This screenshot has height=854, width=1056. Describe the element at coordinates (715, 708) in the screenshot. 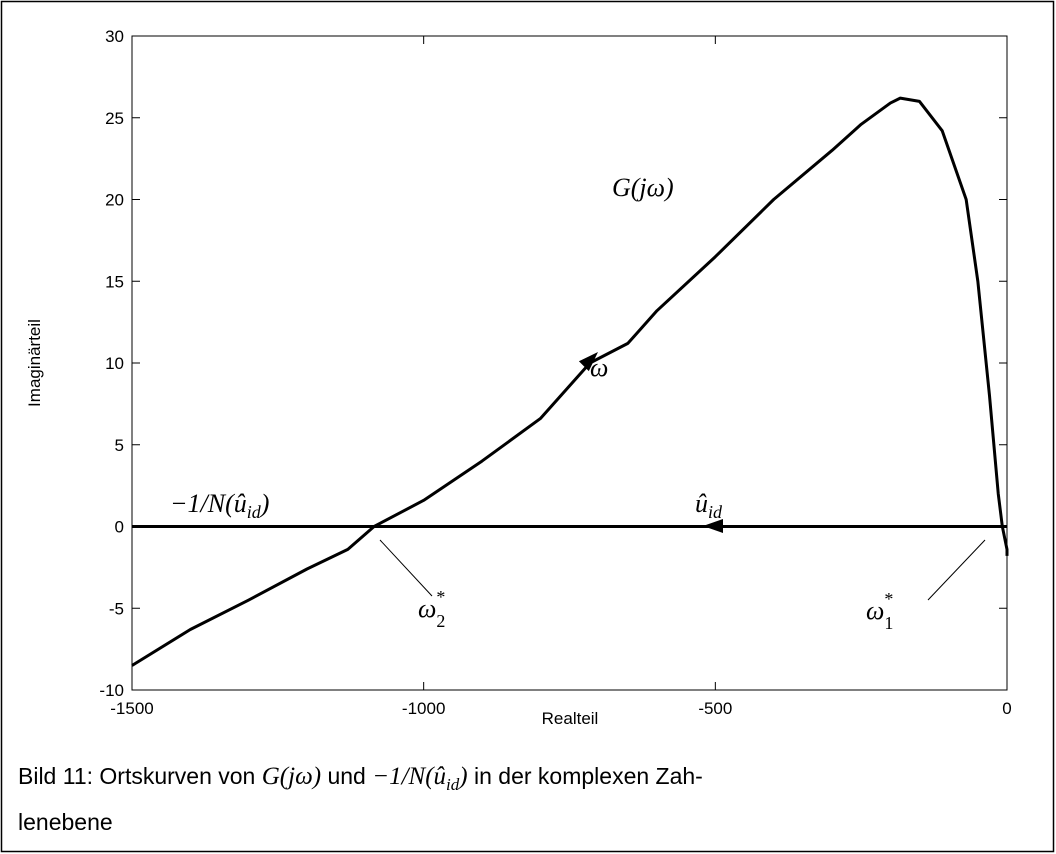

I see `x-tick-label: -500` at that location.